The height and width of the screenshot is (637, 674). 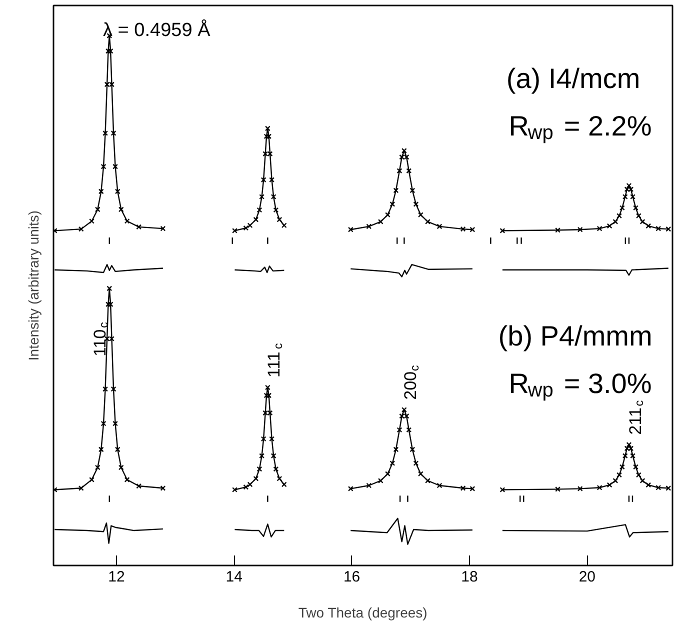 What do you see at coordinates (34, 285) in the screenshot?
I see `y-axis-title: Intensity (arbitrary units)` at bounding box center [34, 285].